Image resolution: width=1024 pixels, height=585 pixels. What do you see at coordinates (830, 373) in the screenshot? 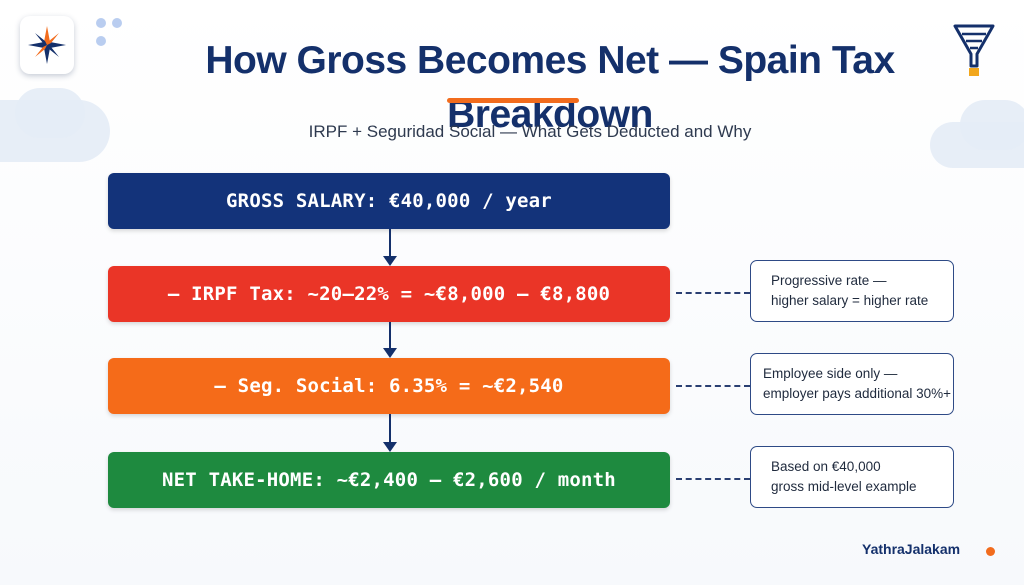
I see `note-line: Employee side only —` at bounding box center [830, 373].